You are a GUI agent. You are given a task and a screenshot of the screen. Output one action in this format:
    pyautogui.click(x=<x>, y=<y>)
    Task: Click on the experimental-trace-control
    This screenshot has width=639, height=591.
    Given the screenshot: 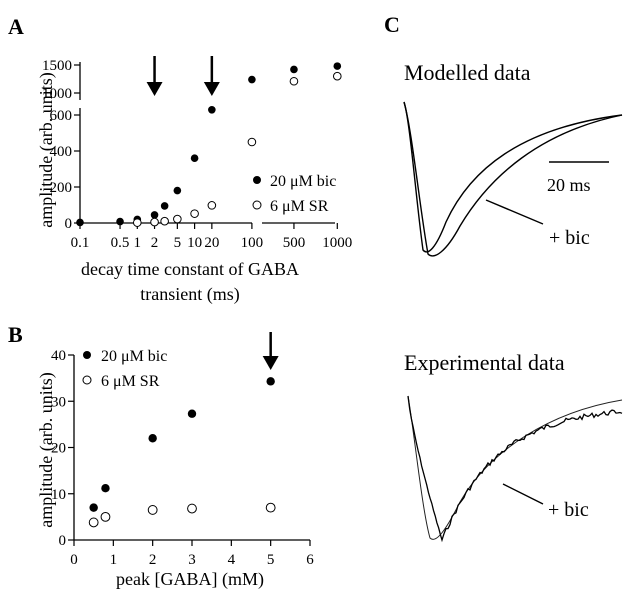 What is the action you would take?
    pyautogui.click(x=515, y=467)
    